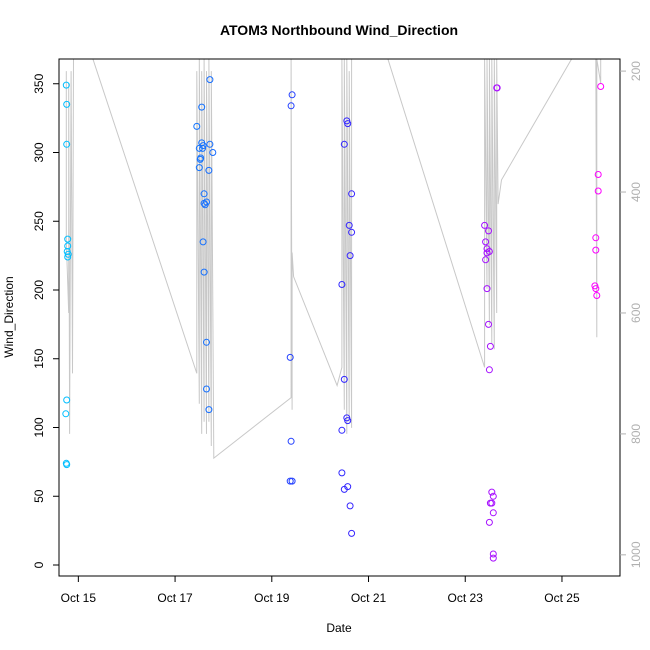 This screenshot has width=650, height=650. Describe the element at coordinates (9, 316) in the screenshot. I see `y-axis-label: Wind_Direction` at that location.